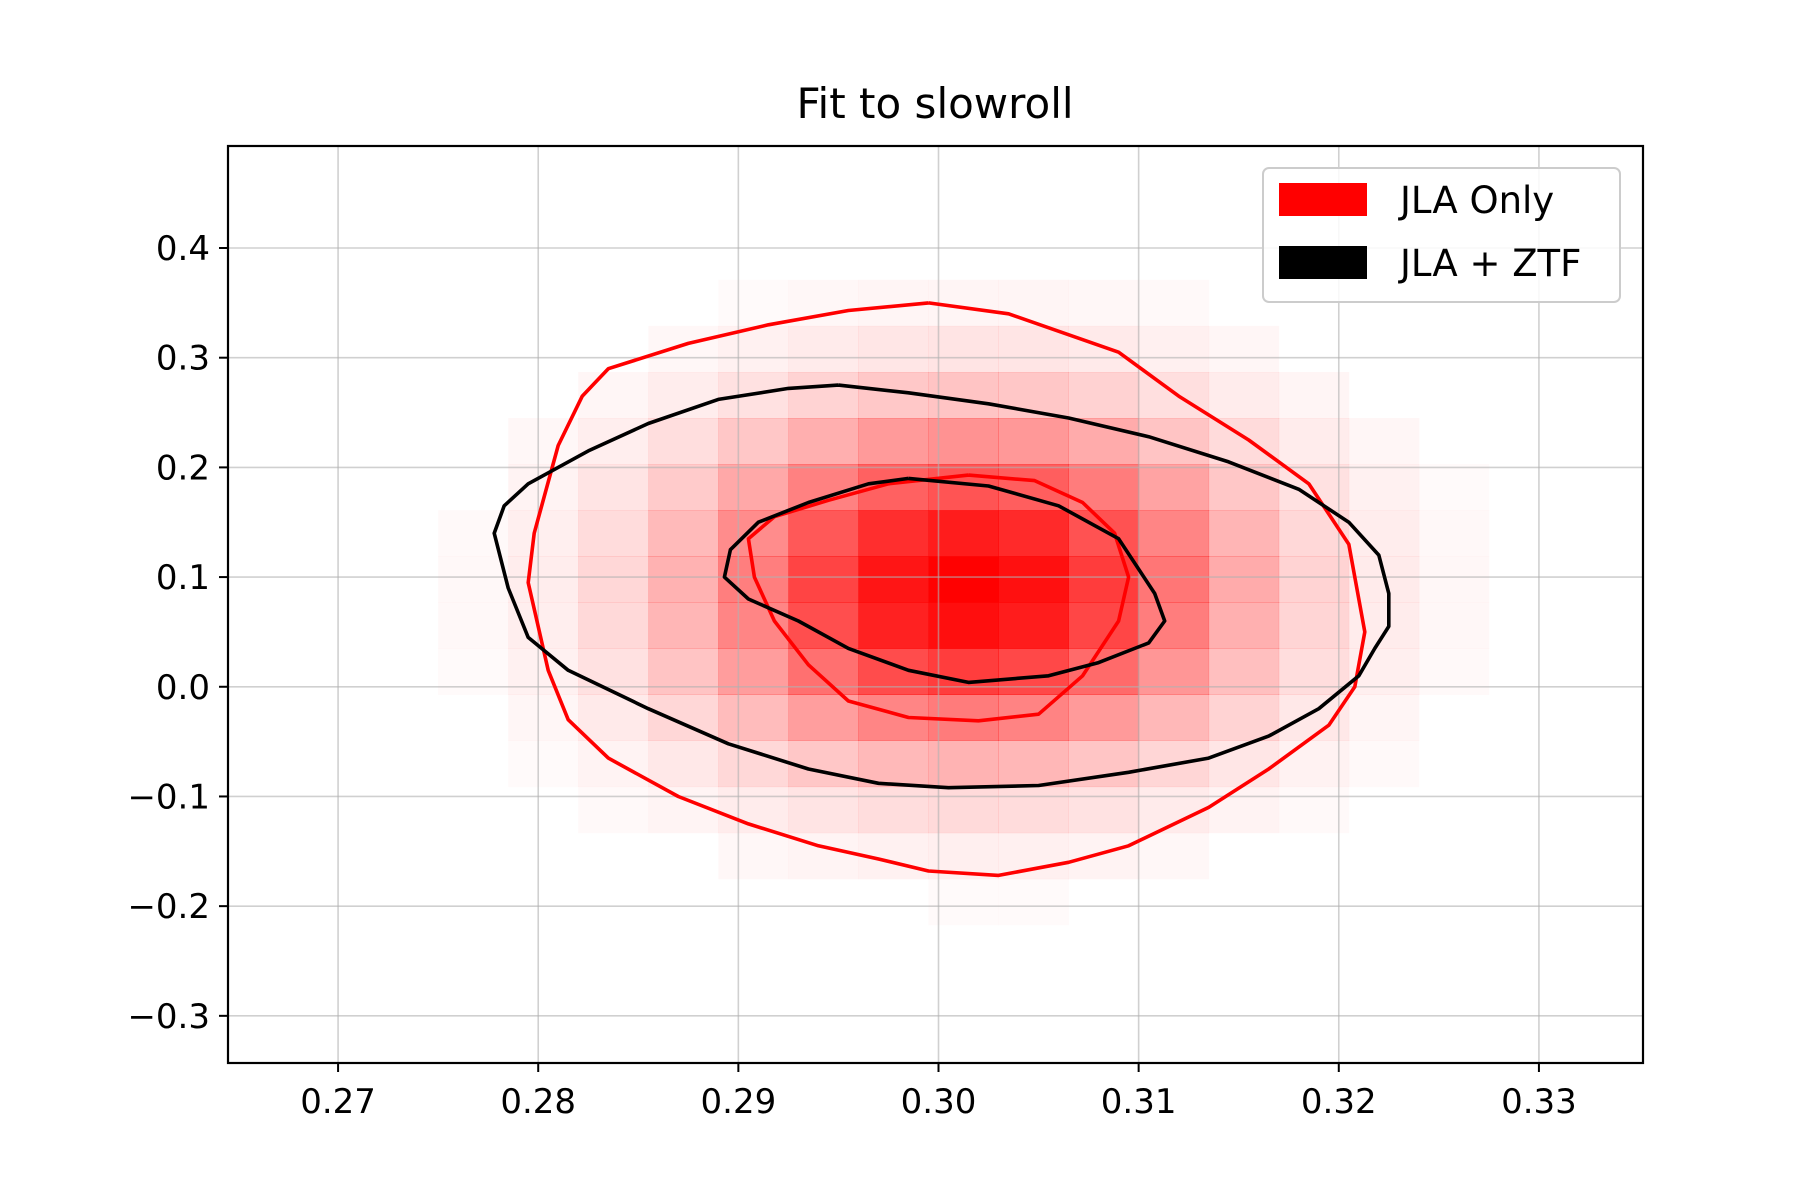  Describe the element at coordinates (938, 1092) in the screenshot. I see `x-axis: 0.27 0.28 0.29 0.30 0.31 0.32 0.33` at that location.